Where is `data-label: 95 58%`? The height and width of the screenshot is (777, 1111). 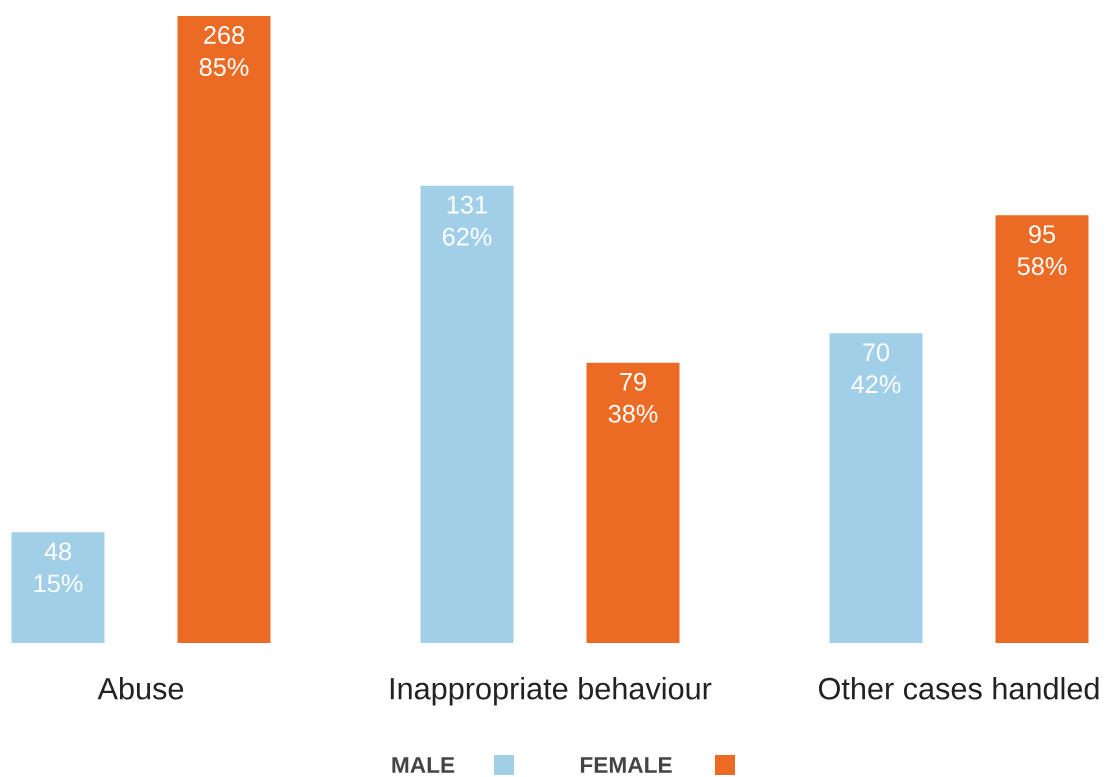
data-label: 95 58% is located at coordinates (1042, 250).